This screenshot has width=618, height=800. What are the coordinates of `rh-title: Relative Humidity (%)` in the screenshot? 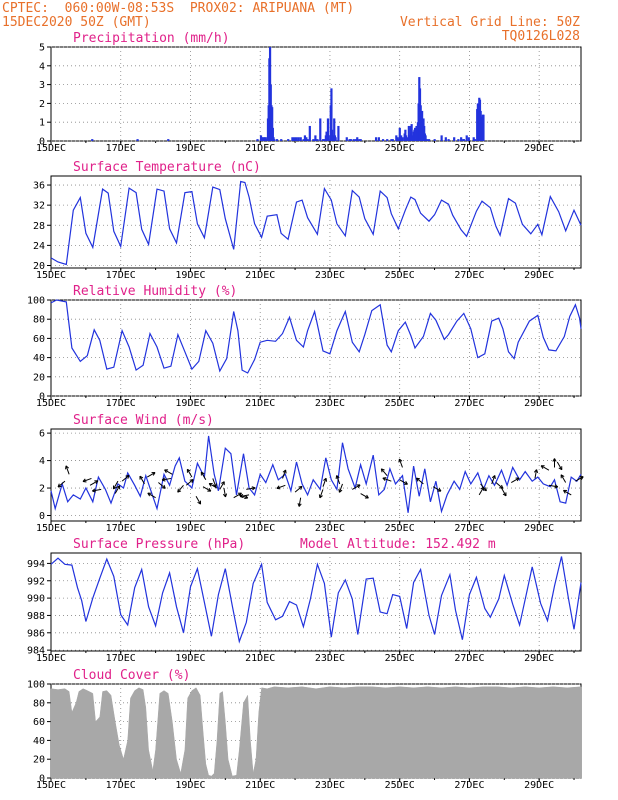 It's located at (155, 291).